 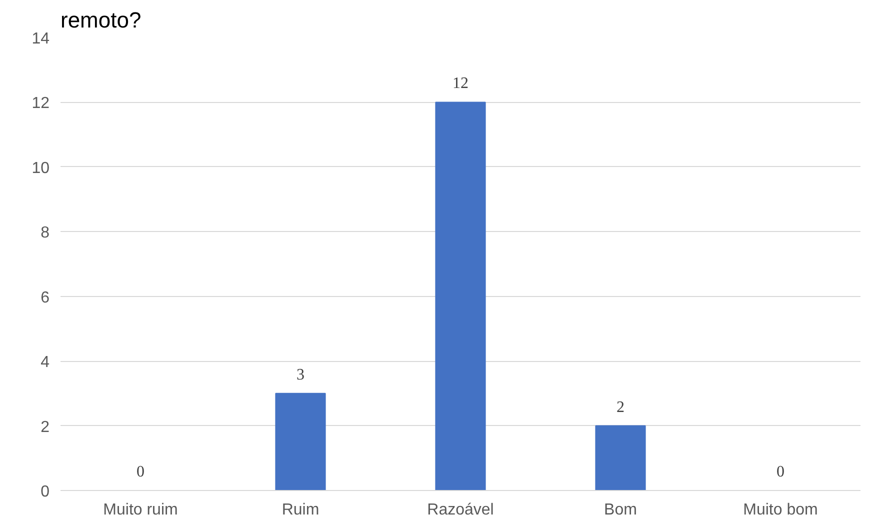 I want to click on x-tick-label: Muito ruim, so click(x=140, y=510).